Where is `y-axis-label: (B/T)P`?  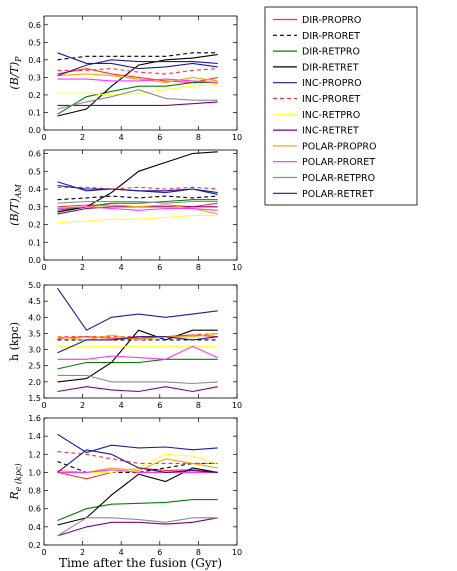
y-axis-label: (B/T)P is located at coordinates (15, 73).